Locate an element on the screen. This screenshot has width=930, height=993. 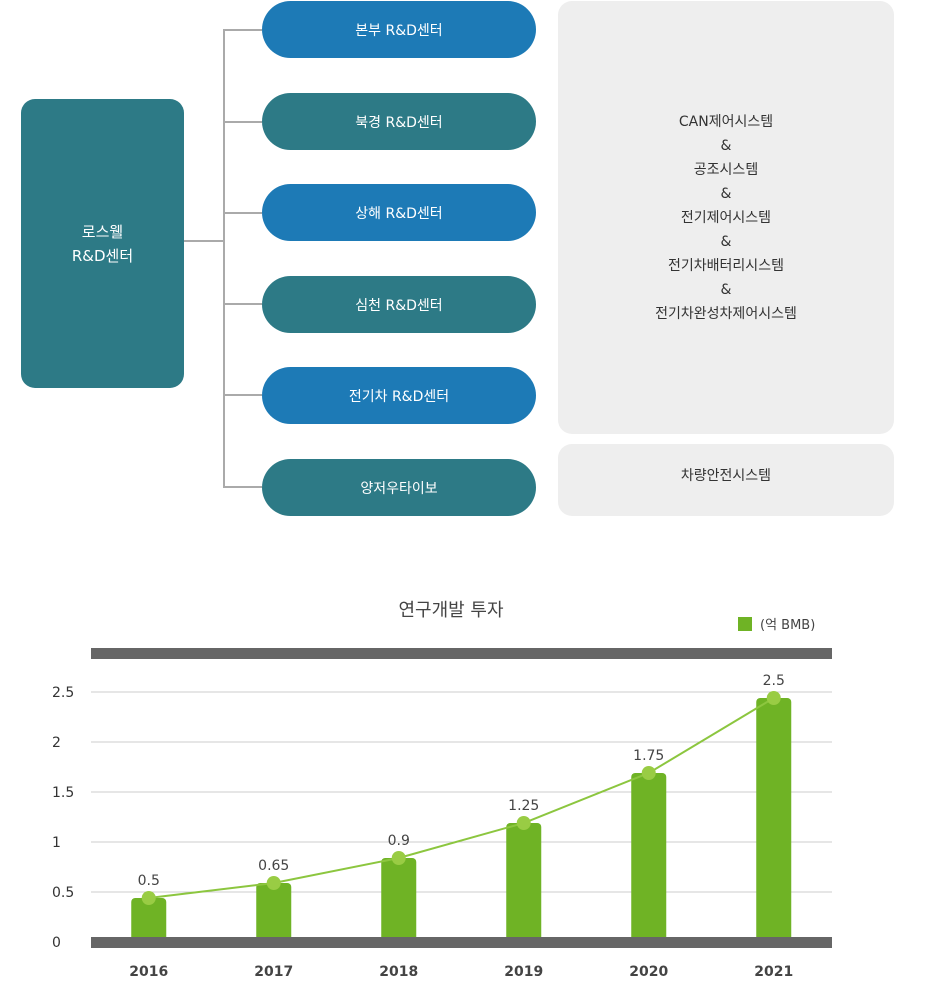
center-pill-beijing: 북경 R&D센터 is located at coordinates (399, 121).